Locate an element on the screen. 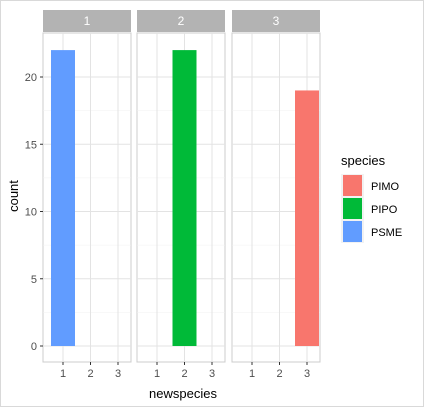 Image resolution: width=424 pixels, height=407 pixels. facet-strip-label: 3 is located at coordinates (276, 21).